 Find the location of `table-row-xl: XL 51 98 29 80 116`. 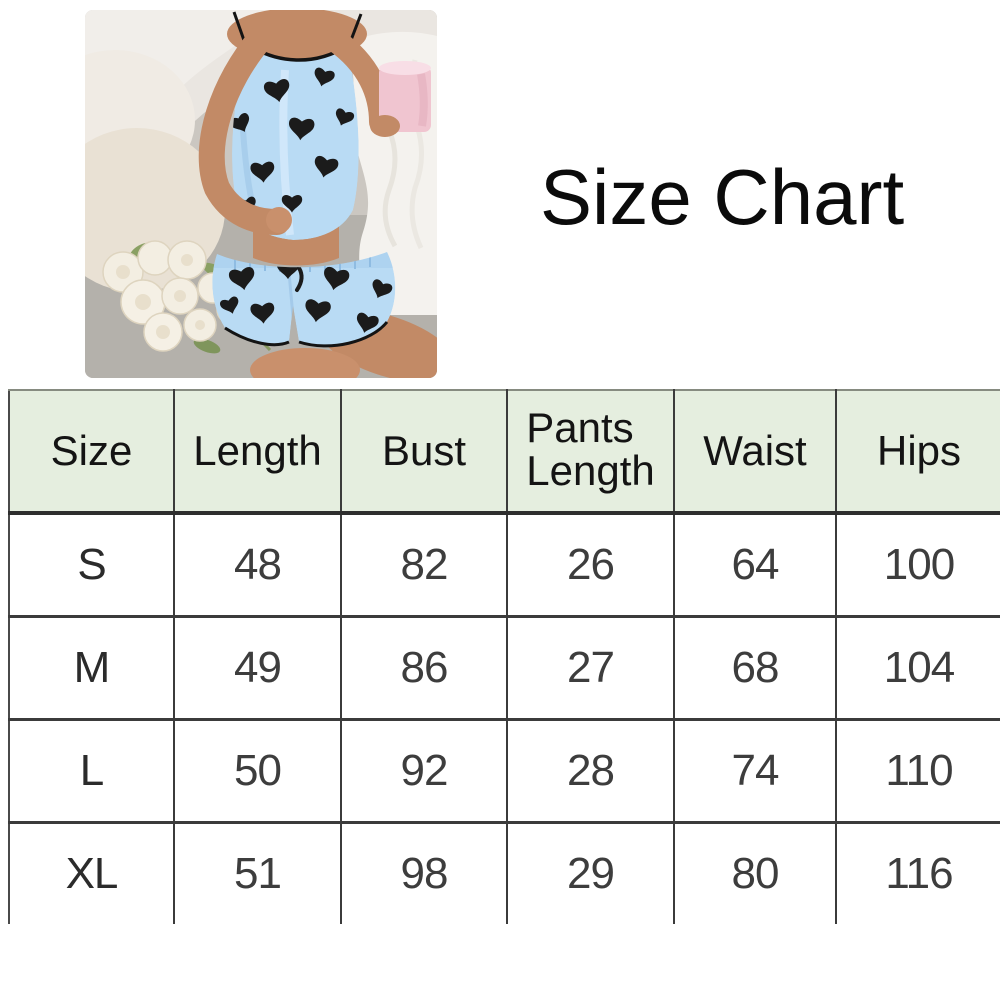

table-row-xl: XL 51 98 29 80 116 is located at coordinates (504, 872).